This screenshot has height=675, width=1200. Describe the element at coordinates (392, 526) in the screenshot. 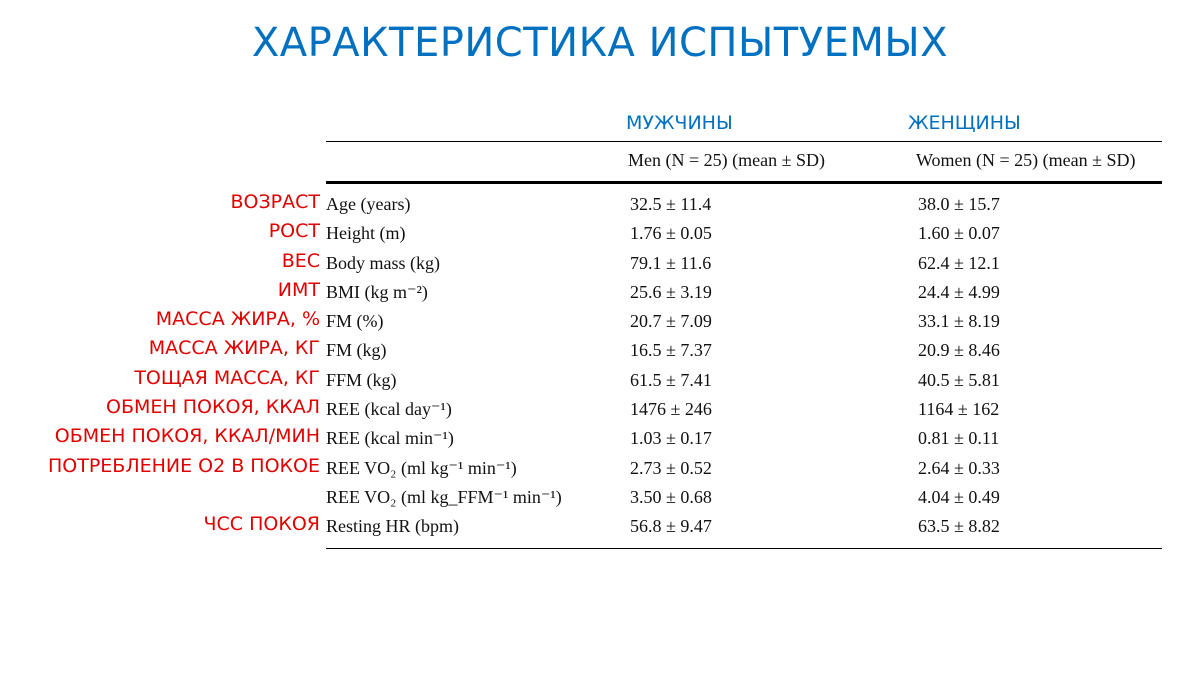

I see `row-en-label: Resting HR (bpm)` at that location.